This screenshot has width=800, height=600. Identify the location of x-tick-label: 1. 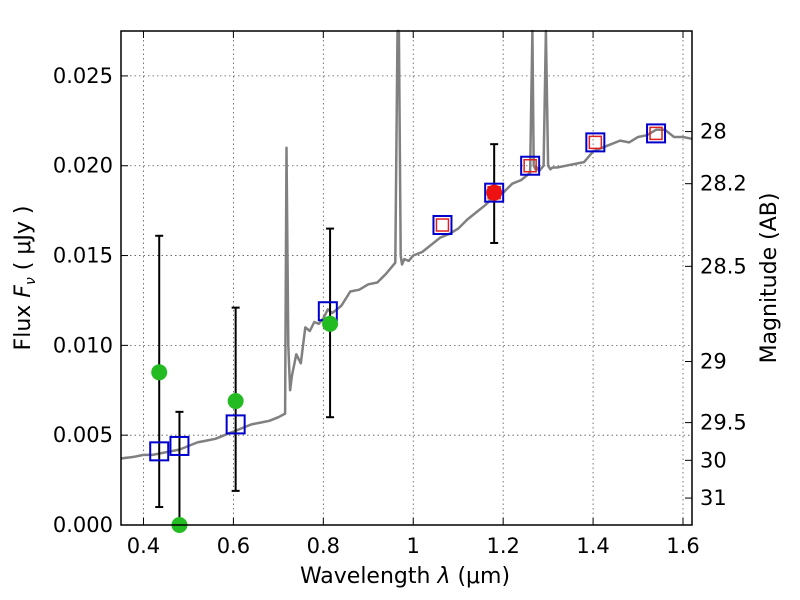
(413, 546).